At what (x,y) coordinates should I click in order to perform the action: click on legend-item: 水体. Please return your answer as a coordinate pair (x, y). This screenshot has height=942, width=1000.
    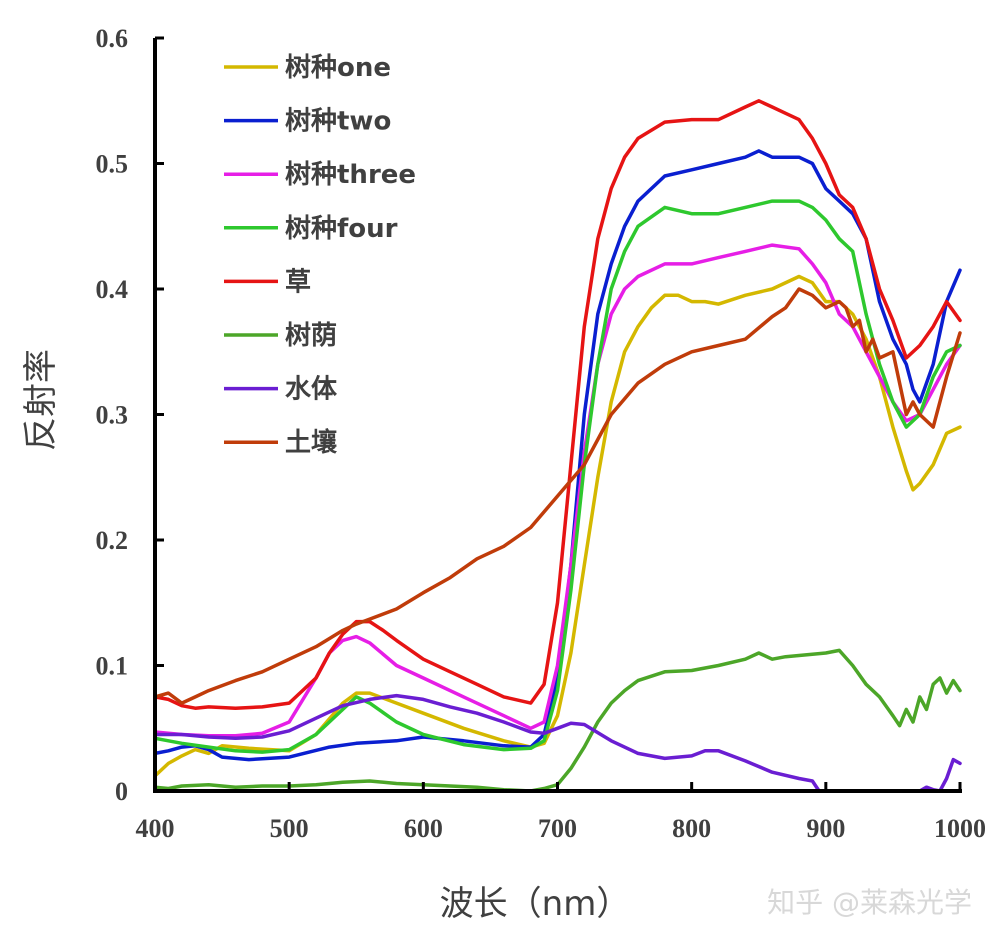
    Looking at the image, I should click on (281, 390).